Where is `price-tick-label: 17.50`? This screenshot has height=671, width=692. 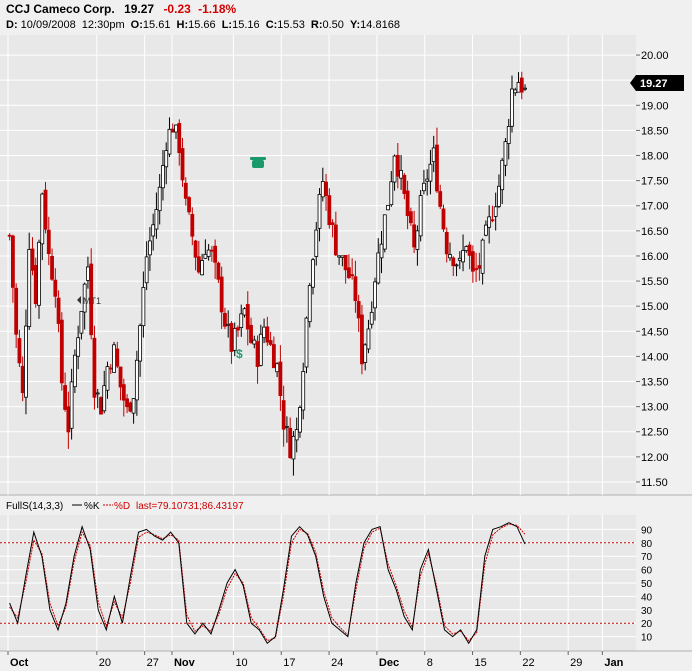
price-tick-label: 17.50 is located at coordinates (655, 182).